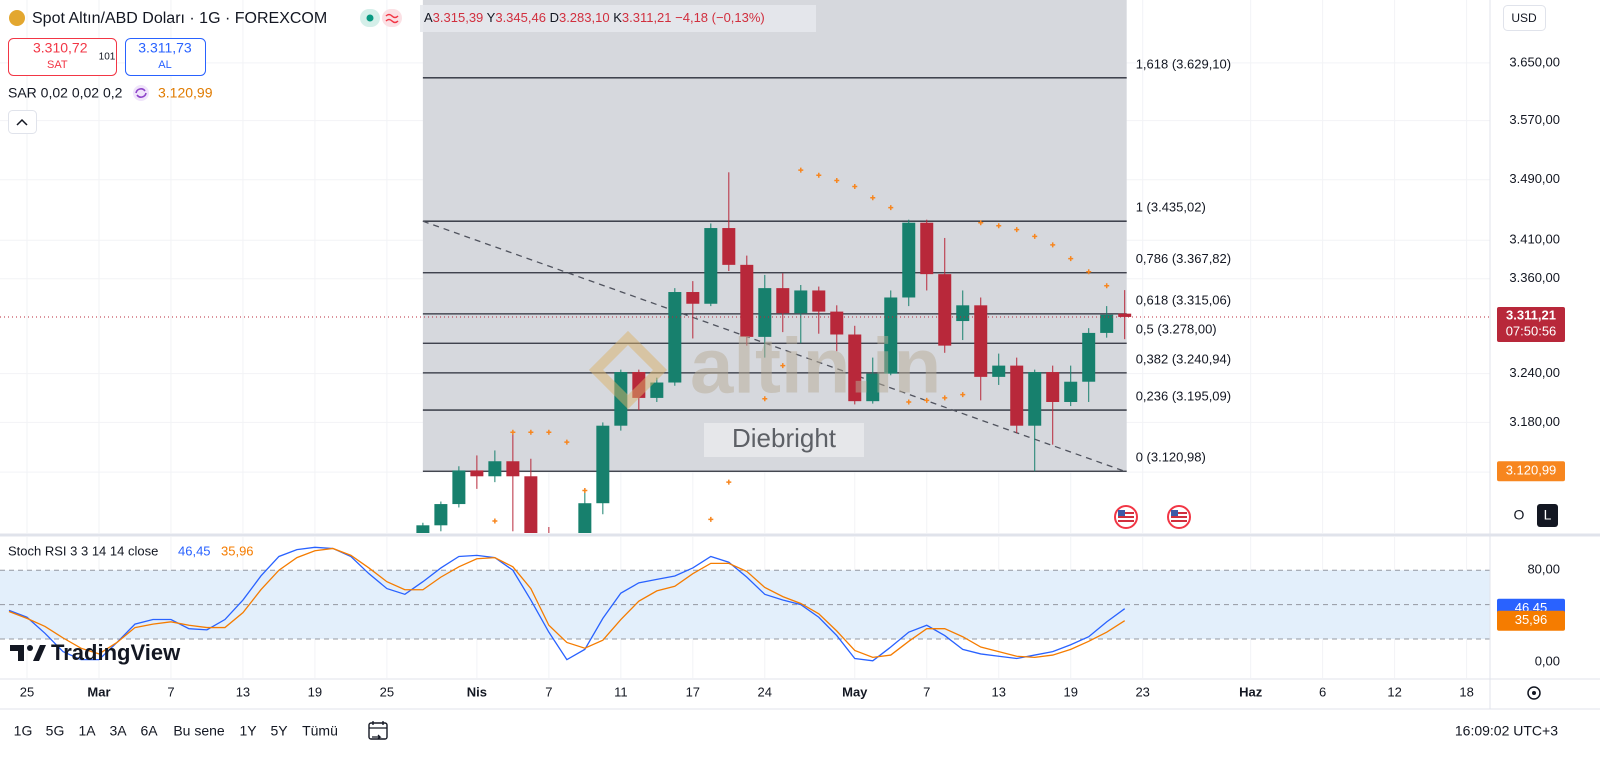  Describe the element at coordinates (1466, 691) in the screenshot. I see `x-tick-label: 18` at that location.